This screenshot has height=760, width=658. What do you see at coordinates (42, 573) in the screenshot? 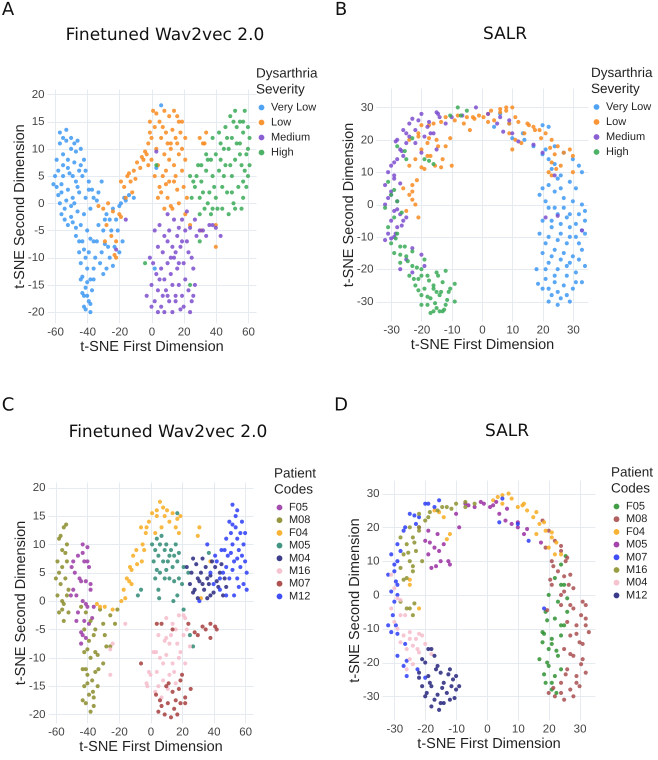
I see `y-tick-label: 5` at bounding box center [42, 573].